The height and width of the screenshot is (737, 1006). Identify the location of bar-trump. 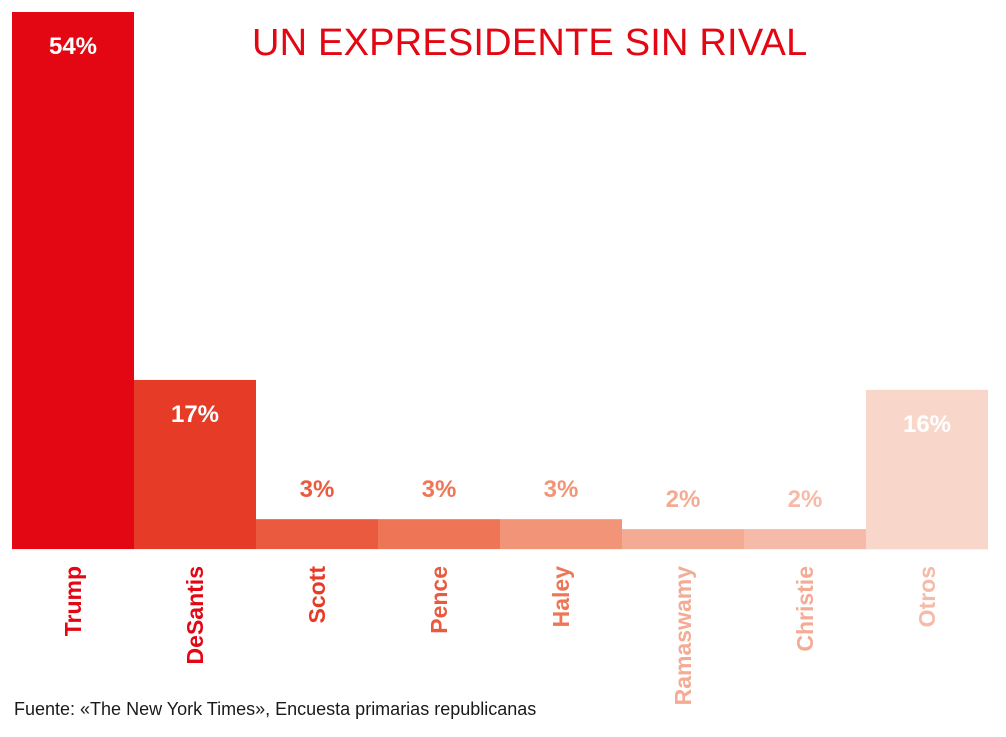
(73, 280).